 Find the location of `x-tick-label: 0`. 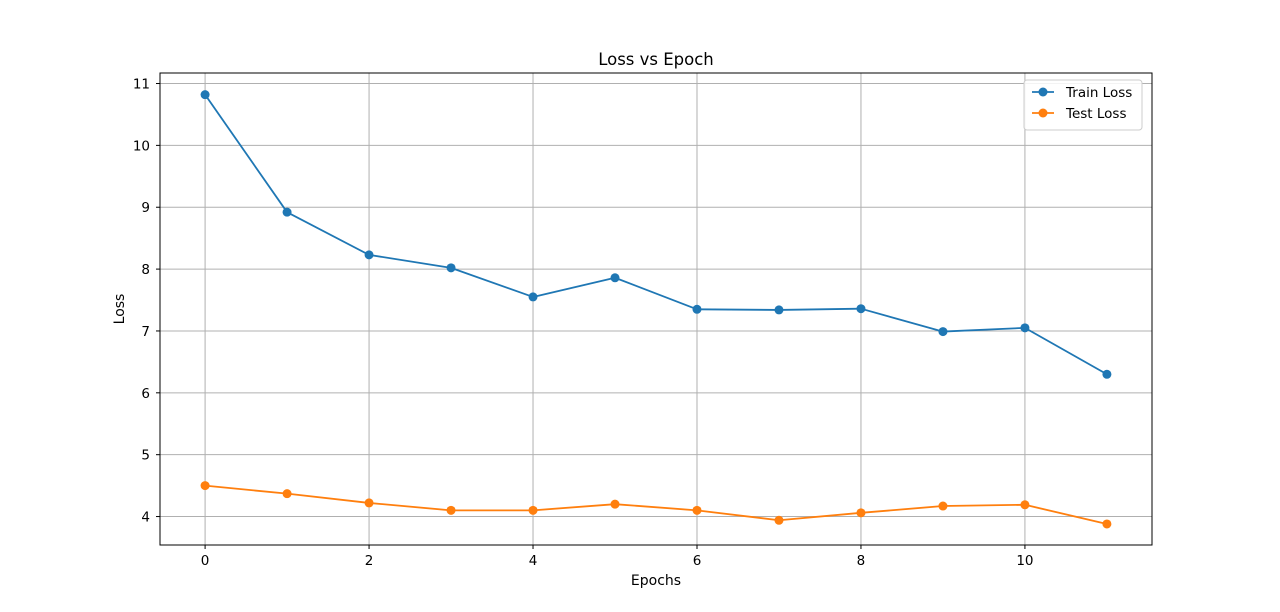

x-tick-label: 0 is located at coordinates (205, 561).